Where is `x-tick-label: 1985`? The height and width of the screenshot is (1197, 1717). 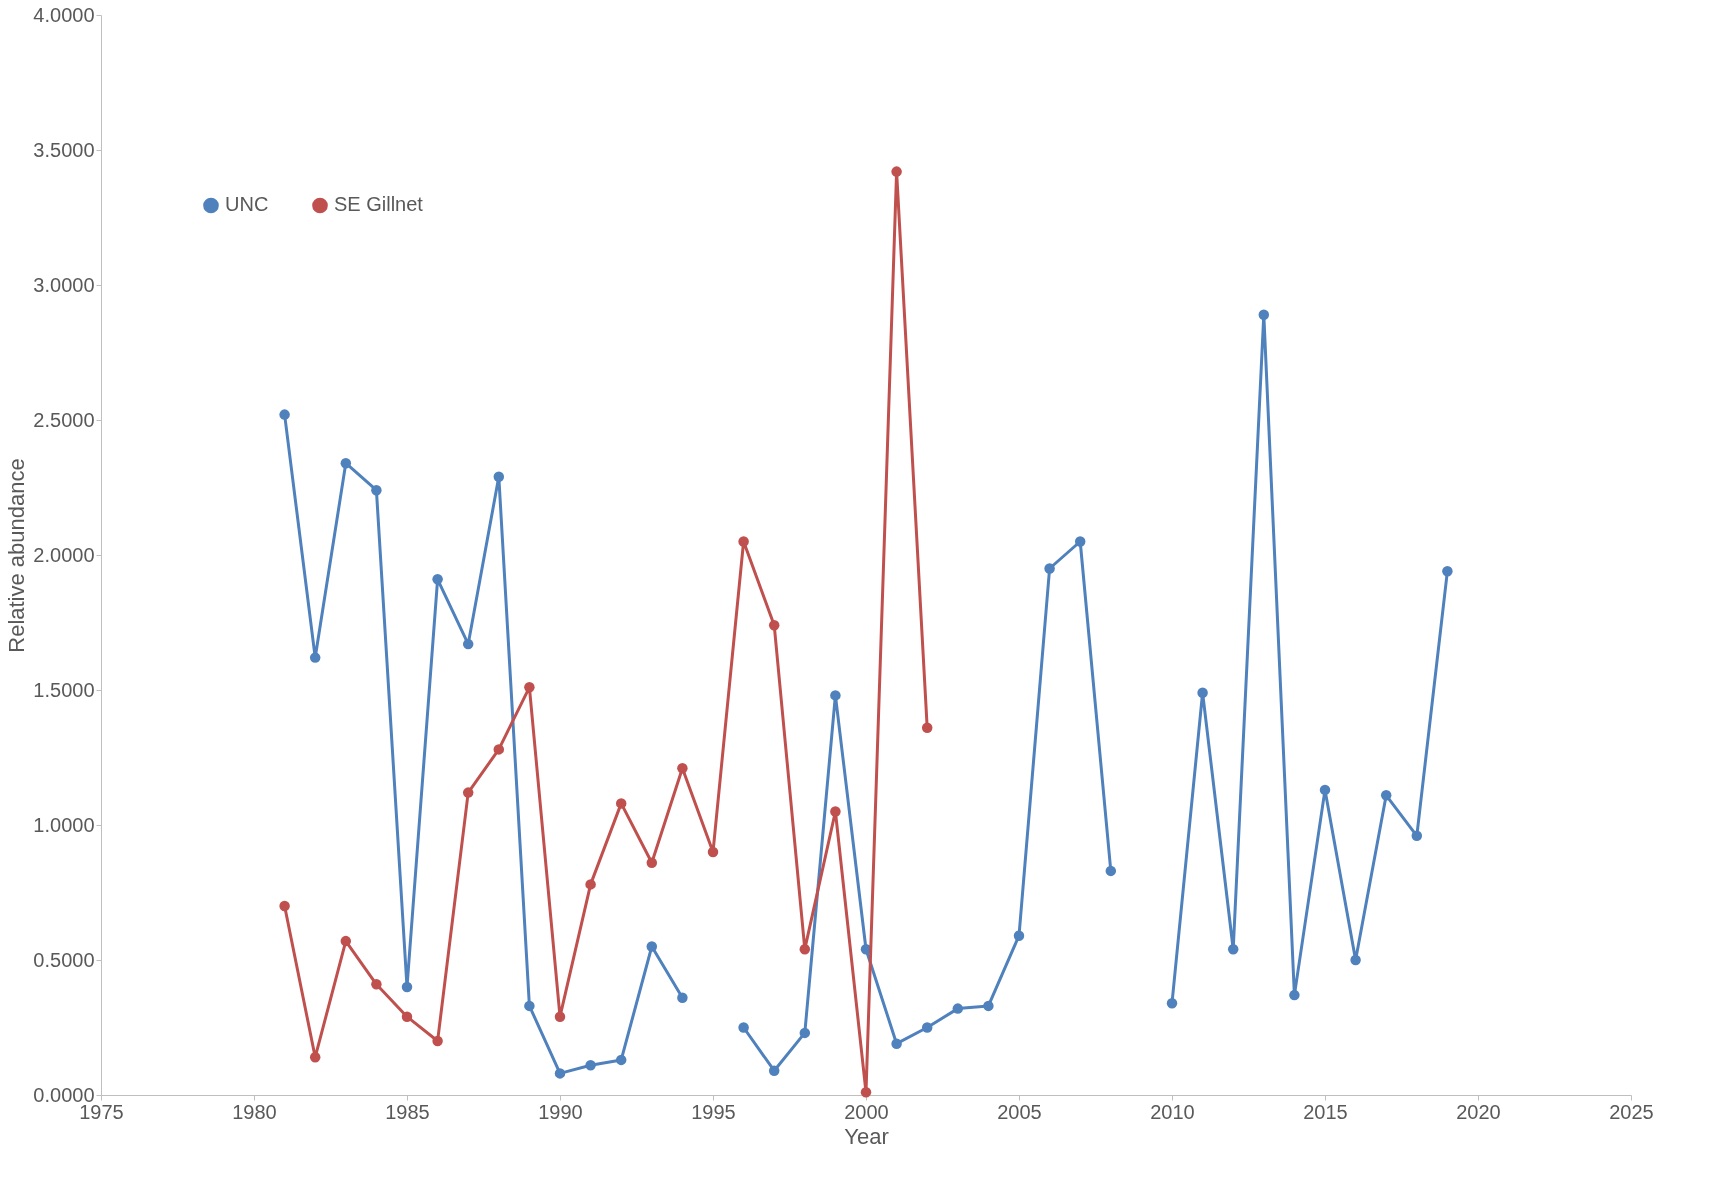
x-tick-label: 1985 is located at coordinates (407, 1111).